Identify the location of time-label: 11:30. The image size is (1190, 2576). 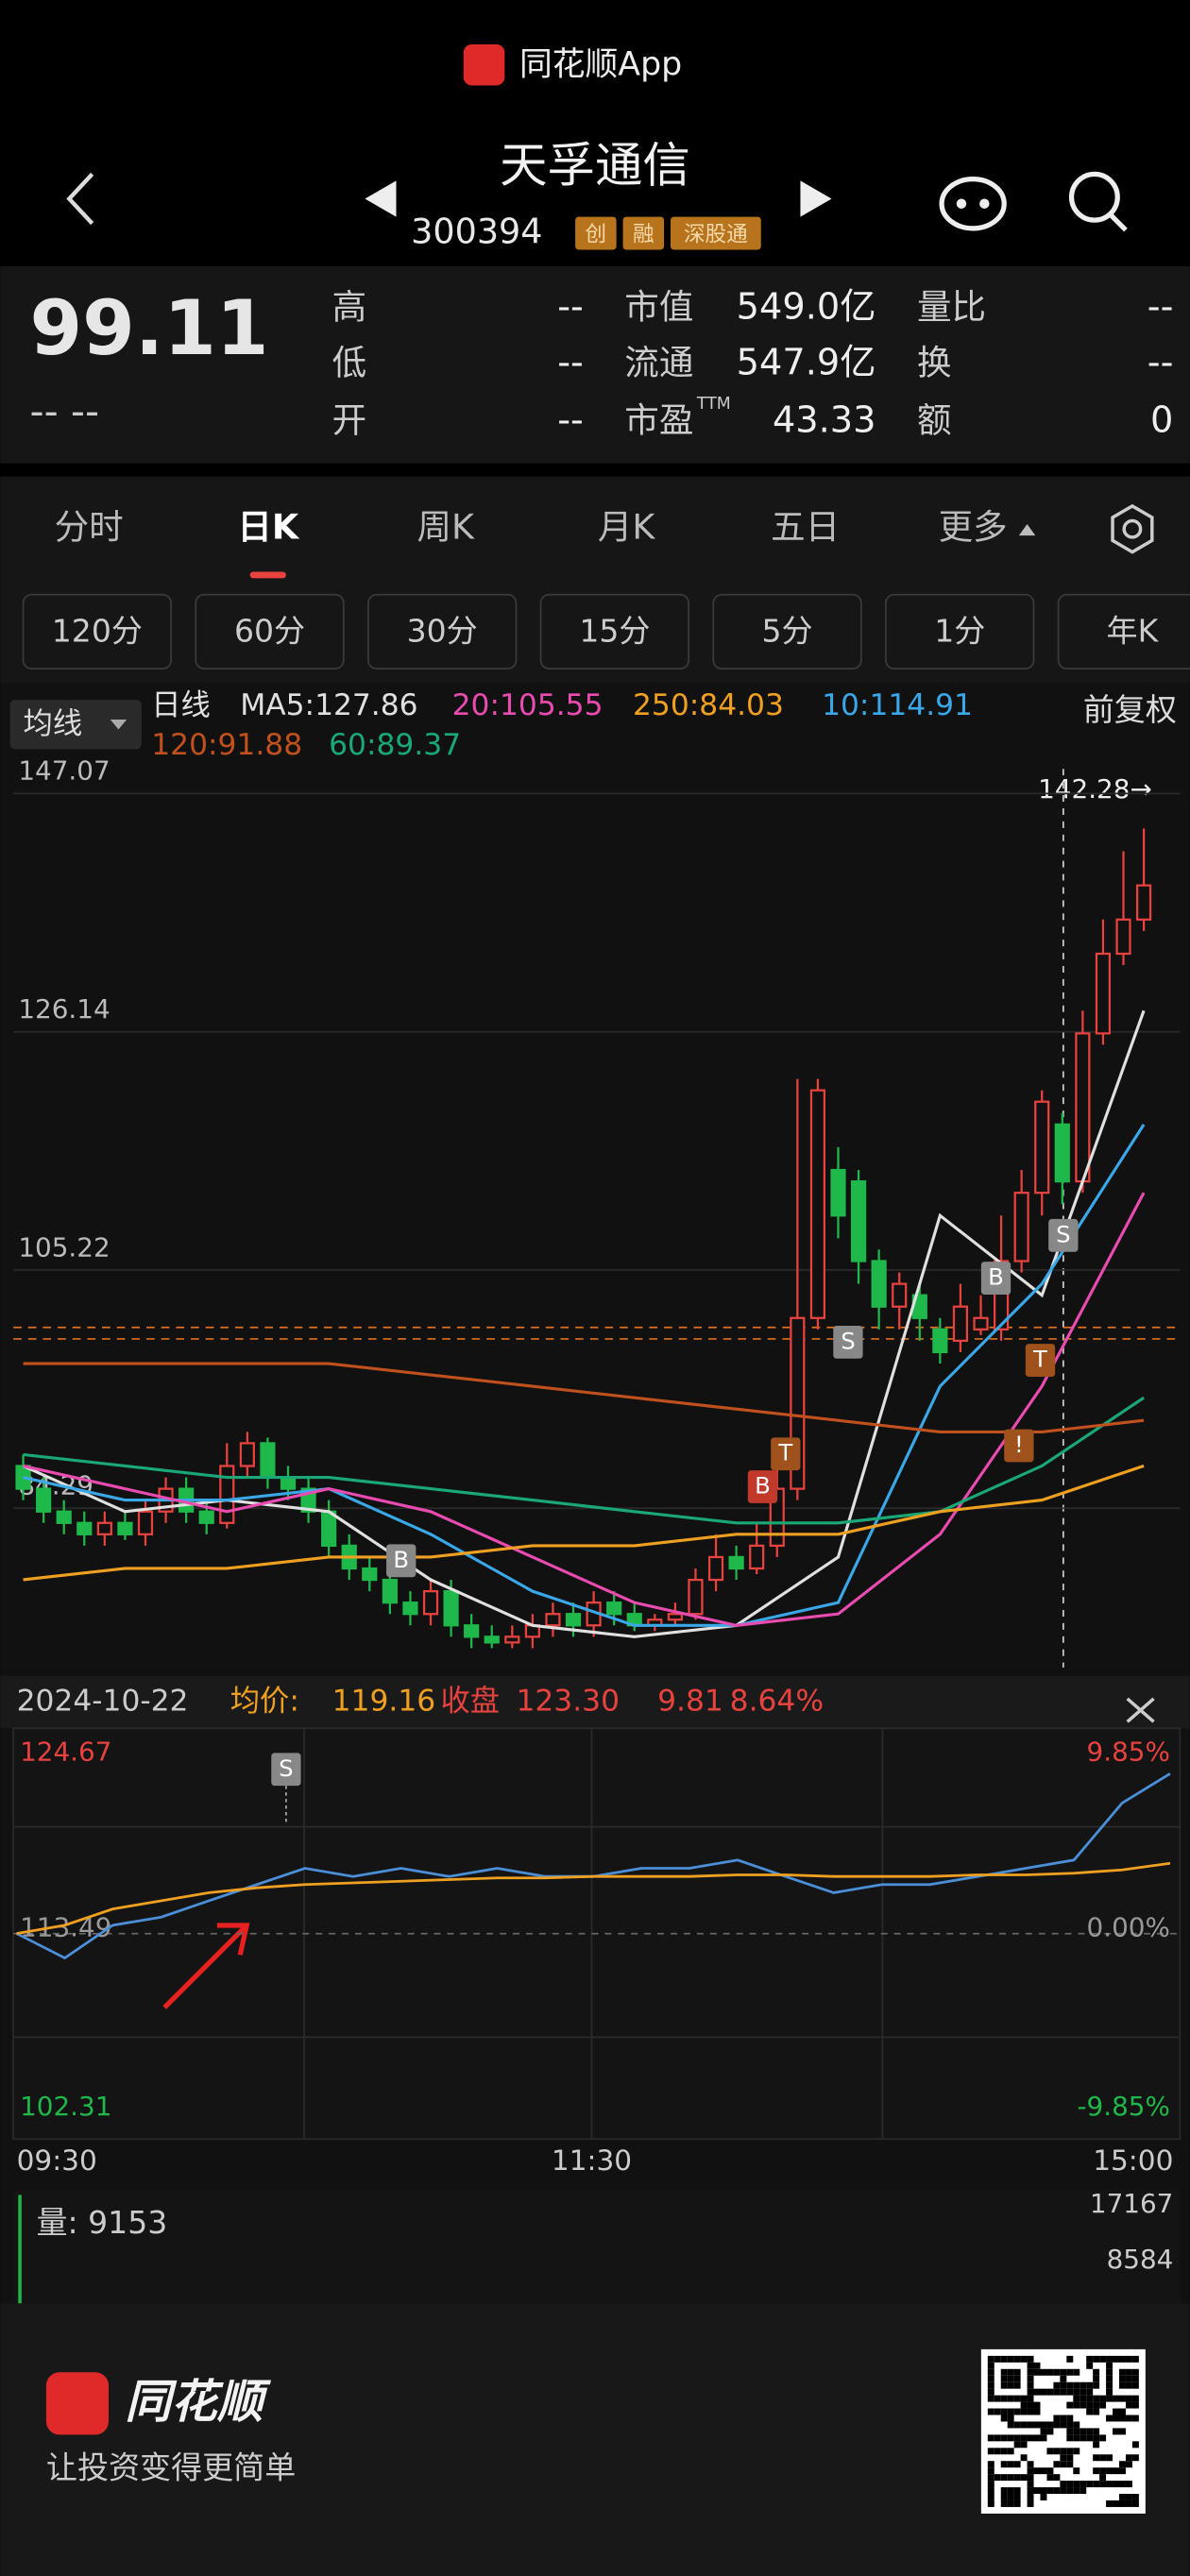
(592, 2160).